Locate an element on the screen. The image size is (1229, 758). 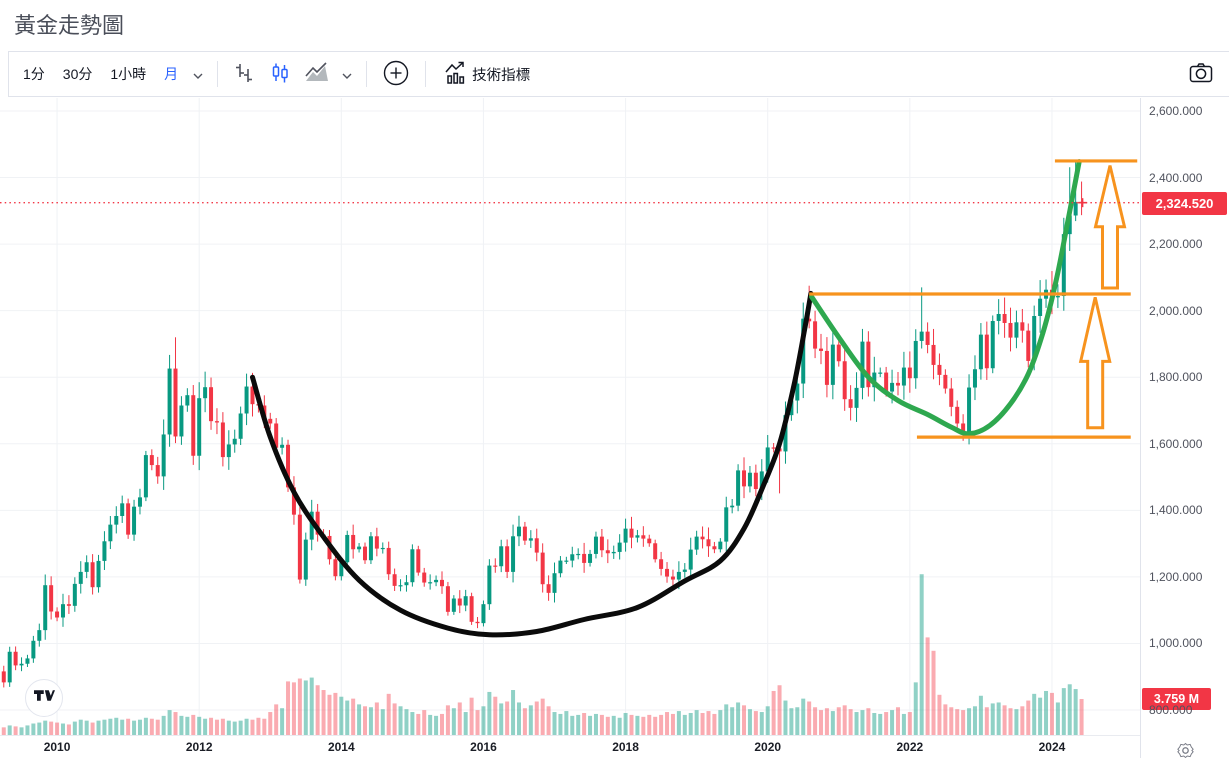
price-tick-label: 1,800.000 is located at coordinates (1176, 377).